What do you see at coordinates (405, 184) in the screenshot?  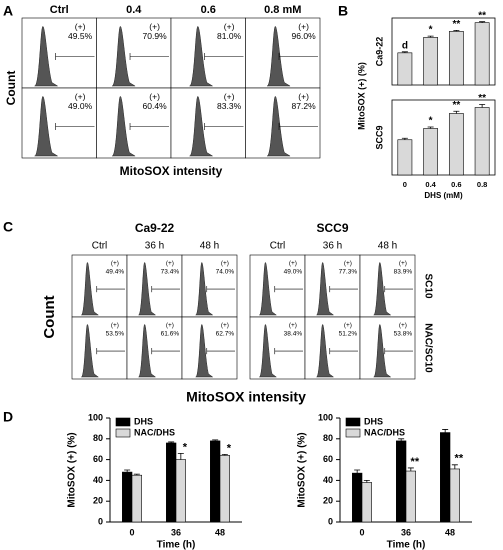 I see `x-tick-label: 0` at bounding box center [405, 184].